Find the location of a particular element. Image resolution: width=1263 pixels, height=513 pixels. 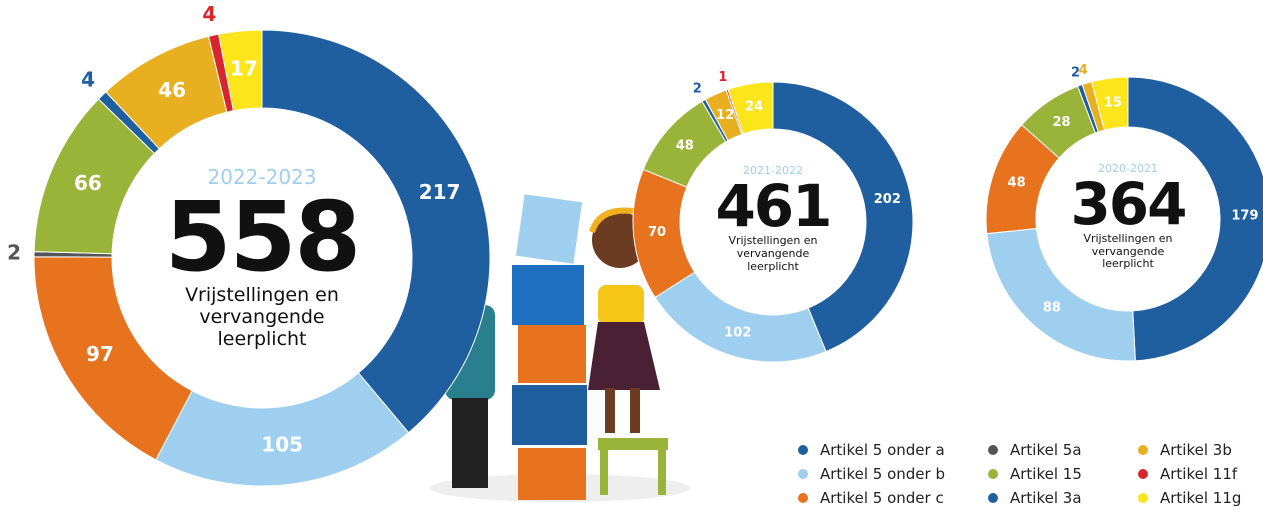

data-label: 202 is located at coordinates (887, 199).